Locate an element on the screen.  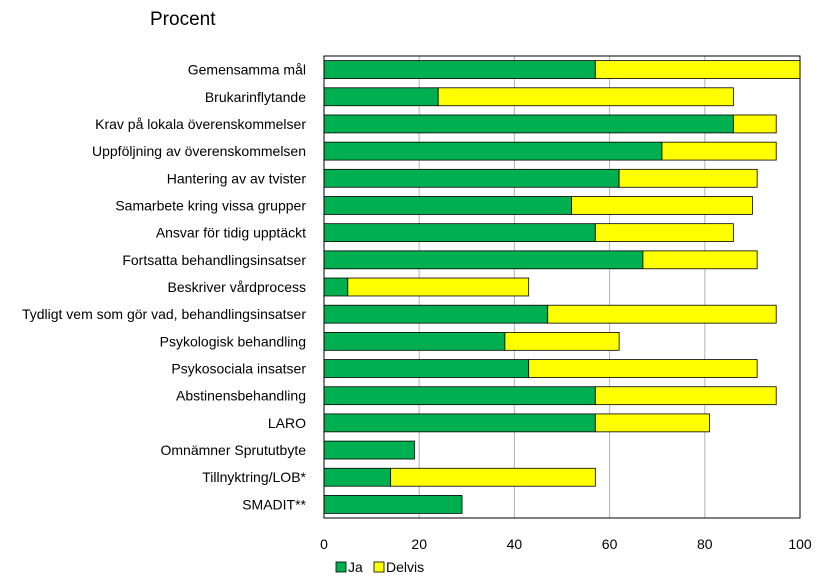
legend: Ja Delvis is located at coordinates (379, 567).